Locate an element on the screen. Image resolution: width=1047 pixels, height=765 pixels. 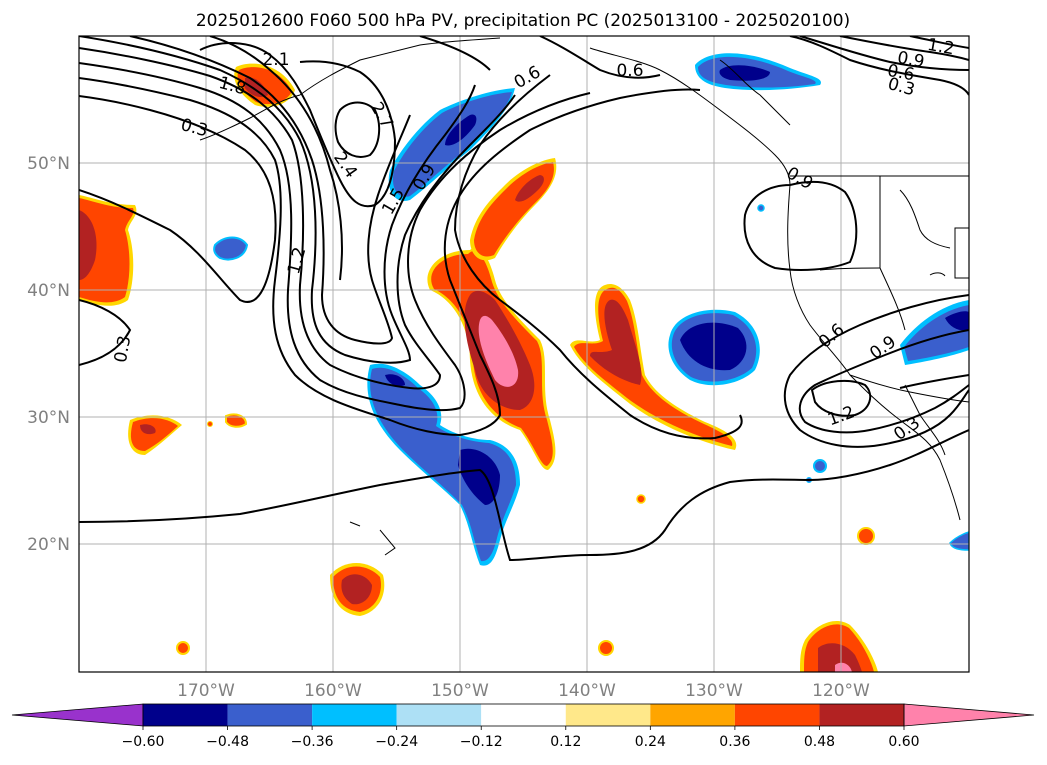
lon-label-150w: 150°W is located at coordinates (460, 691).